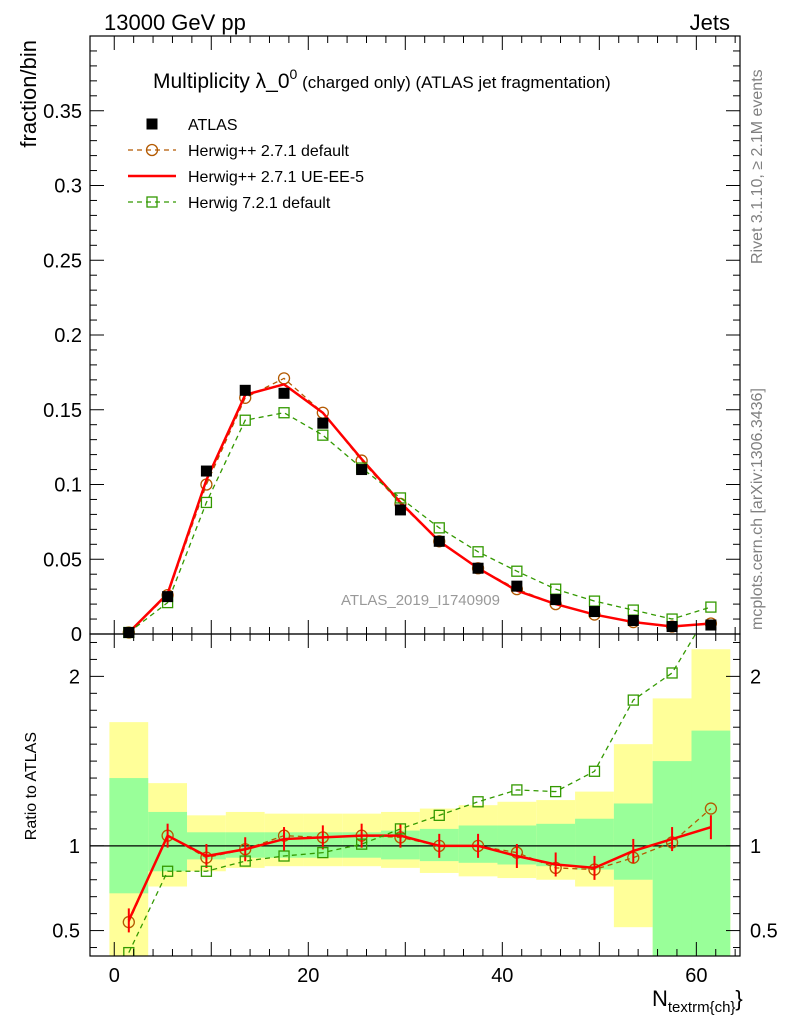 This screenshot has width=786, height=1024. I want to click on legend-label-2: Herwig++ 2.7.1 UE-EE-5, so click(276, 177).